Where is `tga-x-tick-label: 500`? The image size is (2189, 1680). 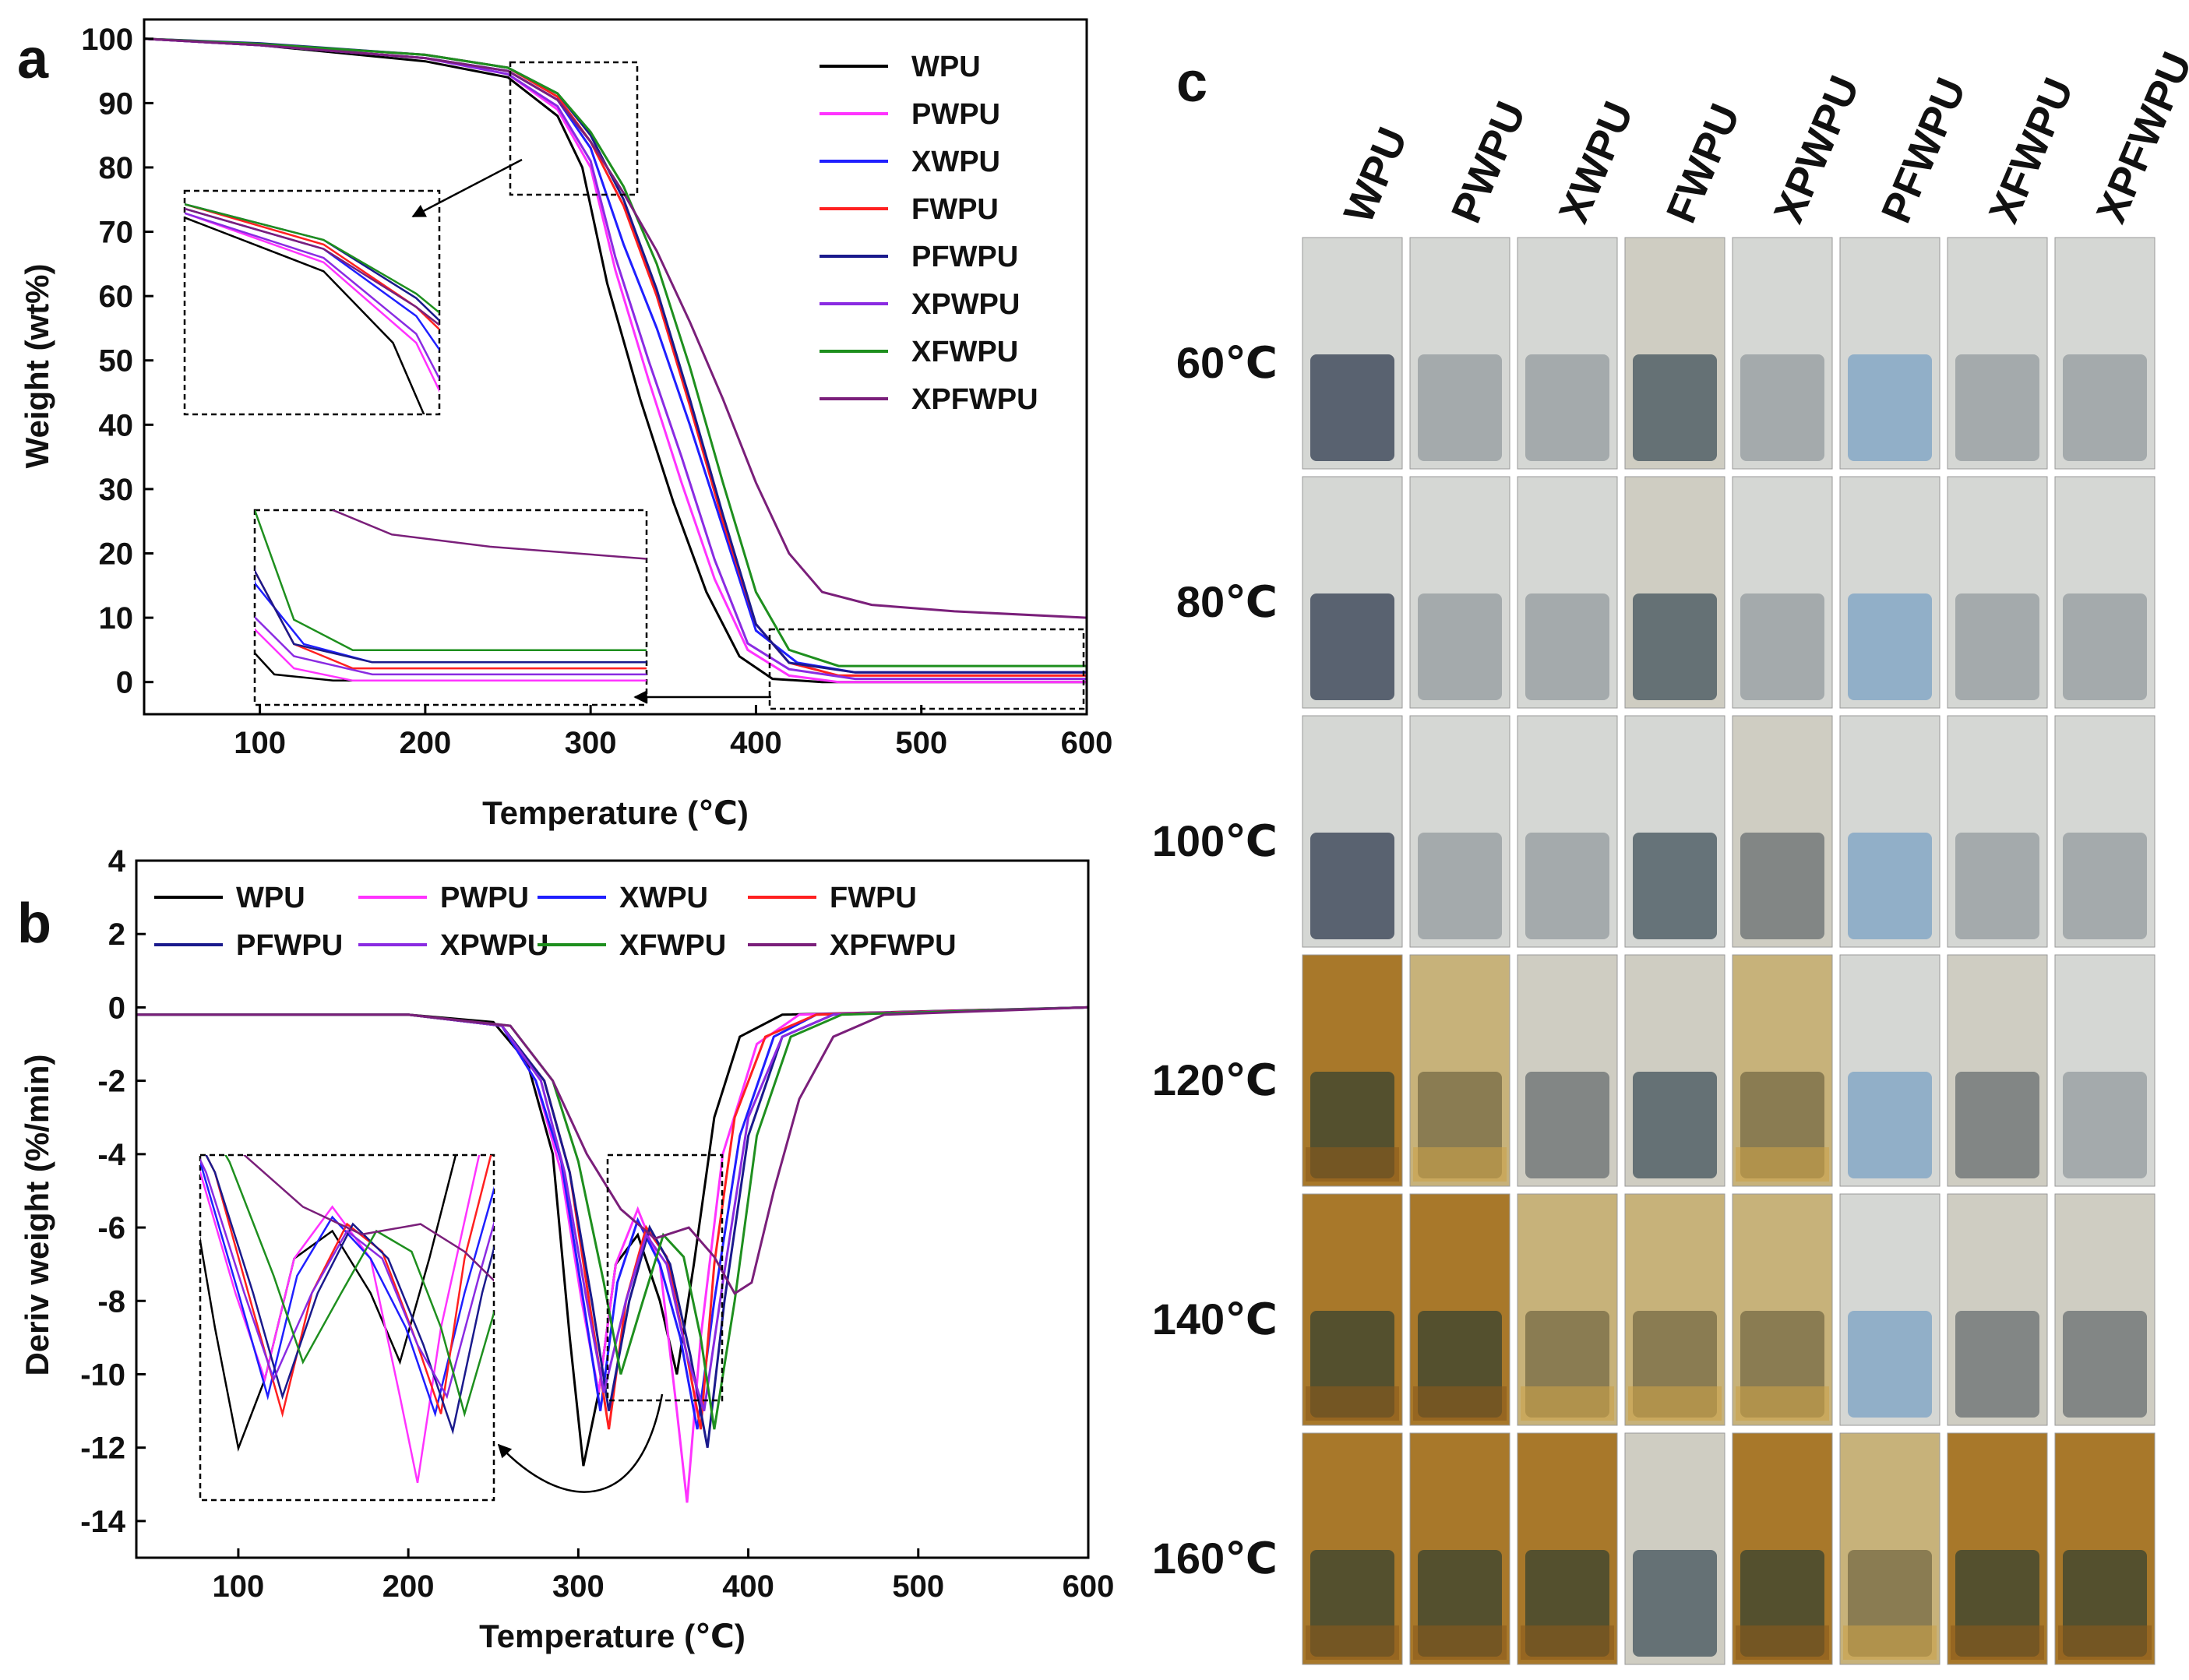
tga-x-tick-label: 500 is located at coordinates (921, 743).